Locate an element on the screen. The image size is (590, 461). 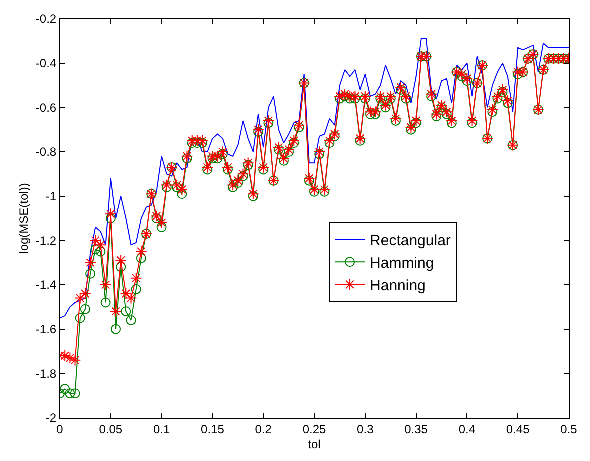
y-tick-label: -0.2 is located at coordinates (46, 19).